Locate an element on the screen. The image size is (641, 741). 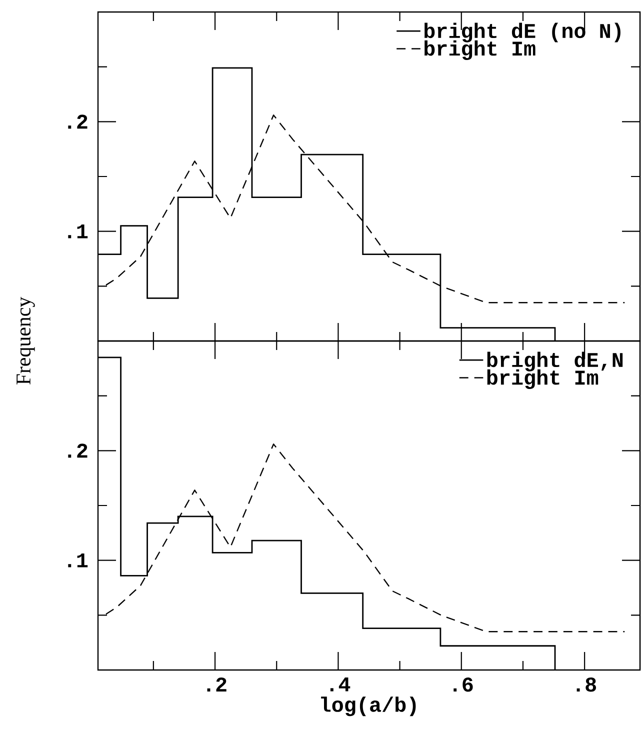
legend-label: bright dE,N is located at coordinates (555, 362).